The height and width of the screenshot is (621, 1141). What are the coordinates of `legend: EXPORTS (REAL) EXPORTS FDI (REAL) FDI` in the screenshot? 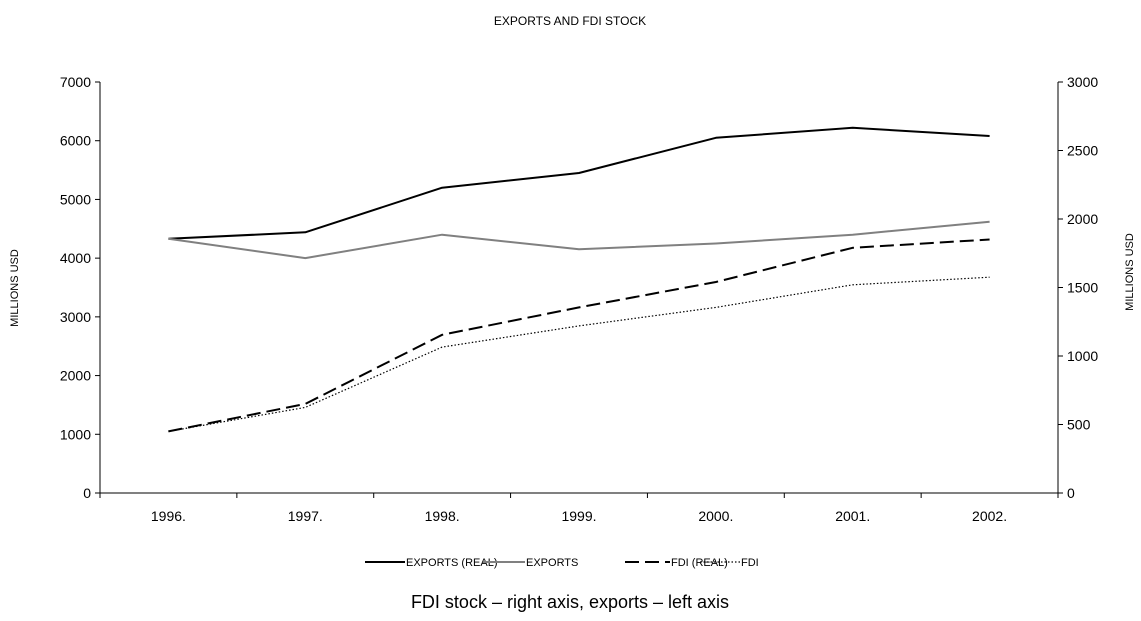 It's located at (562, 563).